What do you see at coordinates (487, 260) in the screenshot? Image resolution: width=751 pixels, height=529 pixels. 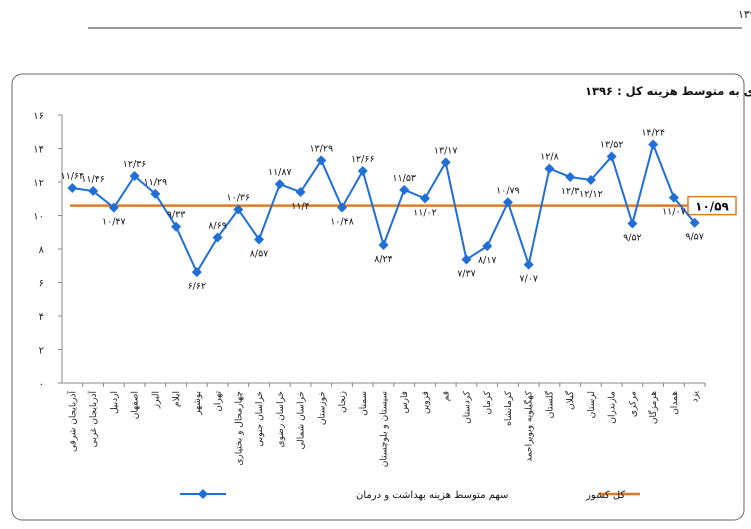 I see `data-label: ۸/۱۷` at bounding box center [487, 260].